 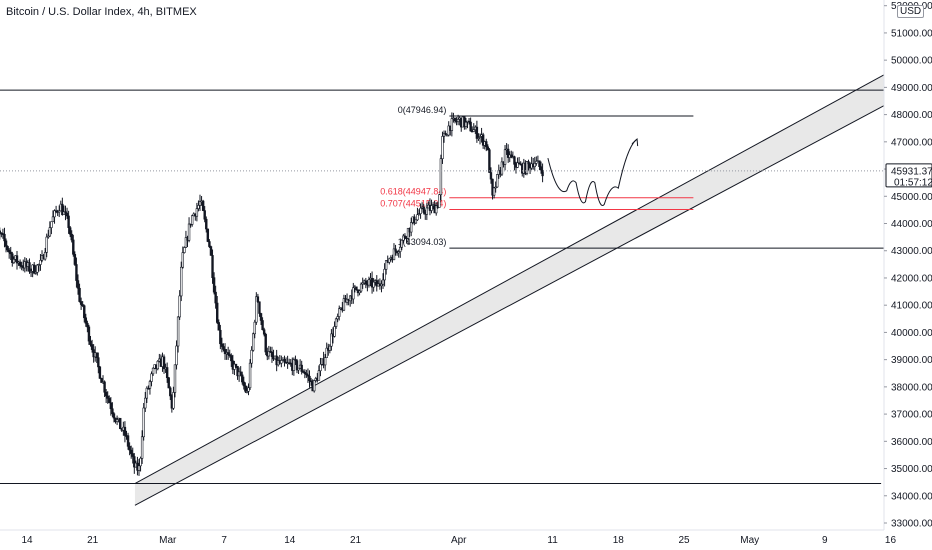 What do you see at coordinates (825, 540) in the screenshot?
I see `x-axis-tick-label: 9` at bounding box center [825, 540].